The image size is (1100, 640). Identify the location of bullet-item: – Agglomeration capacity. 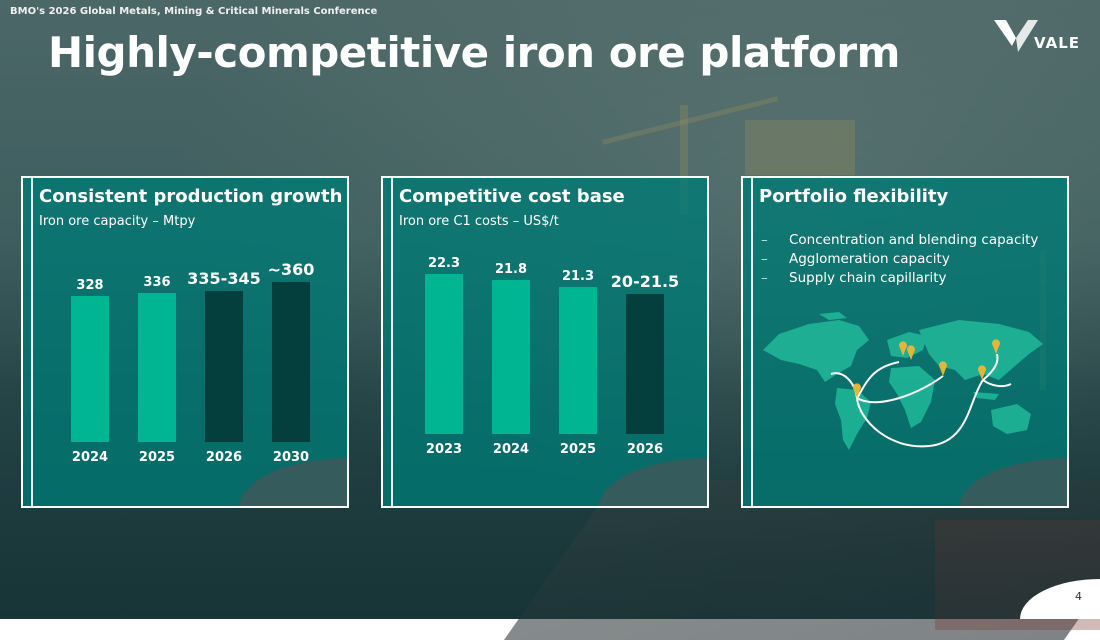
(855, 259).